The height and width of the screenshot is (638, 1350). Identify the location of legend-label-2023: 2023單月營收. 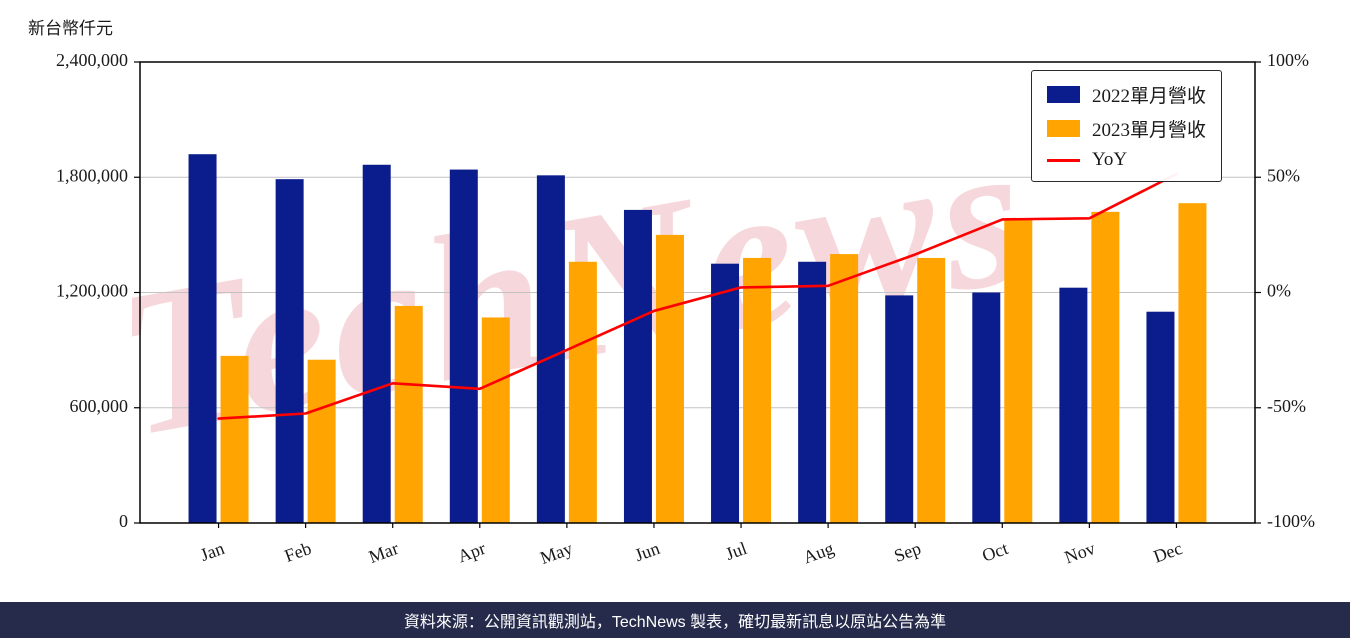
(1149, 130).